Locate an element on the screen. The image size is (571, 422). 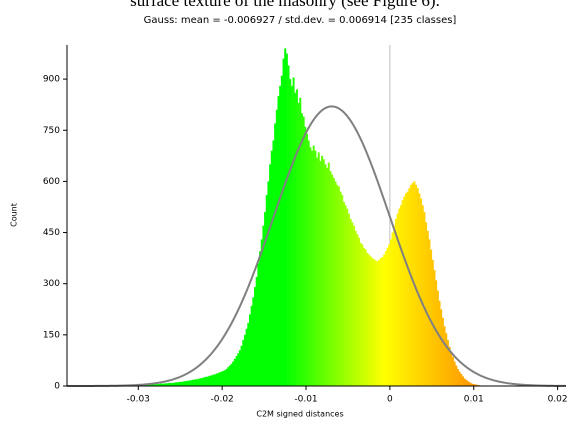
x-tick-label: 0 is located at coordinates (390, 400).